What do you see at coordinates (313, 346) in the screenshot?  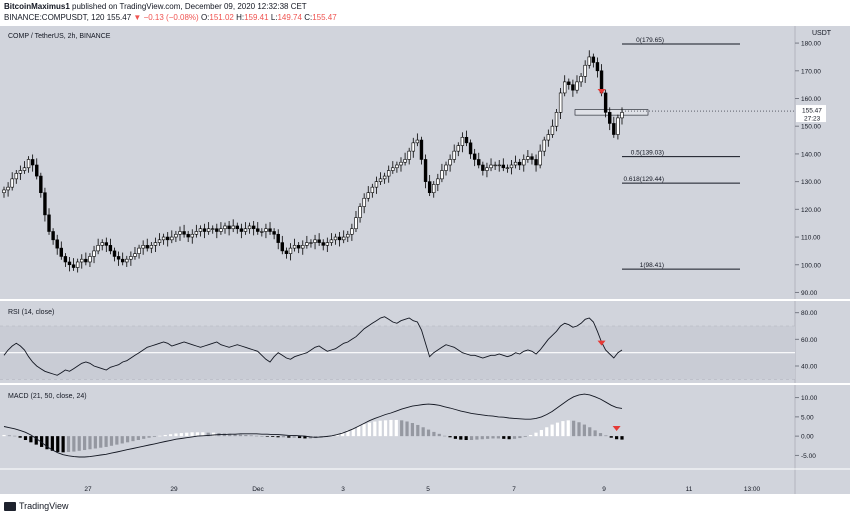 I see `rsi-line` at bounding box center [313, 346].